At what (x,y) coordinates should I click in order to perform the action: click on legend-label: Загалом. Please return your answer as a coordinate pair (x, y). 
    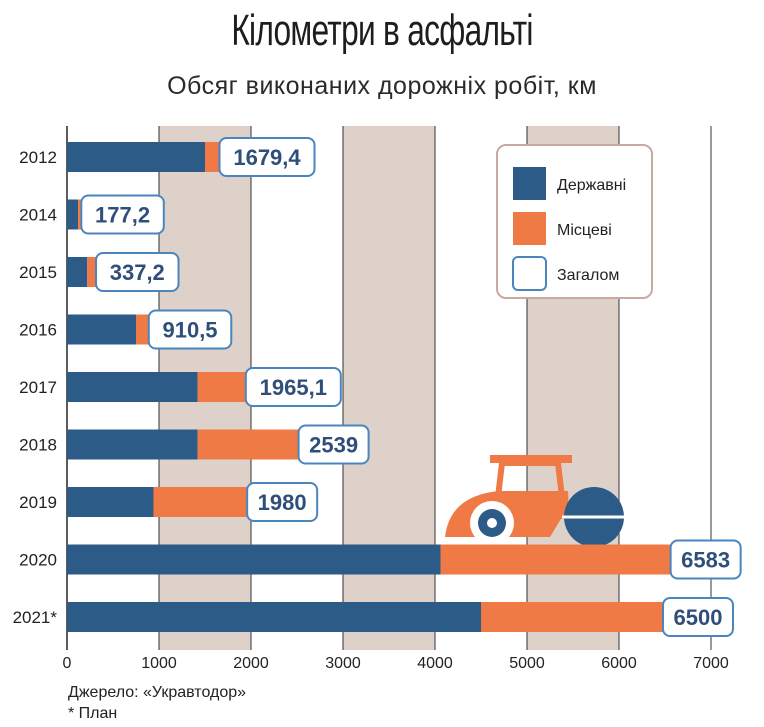
    Looking at the image, I should click on (588, 275).